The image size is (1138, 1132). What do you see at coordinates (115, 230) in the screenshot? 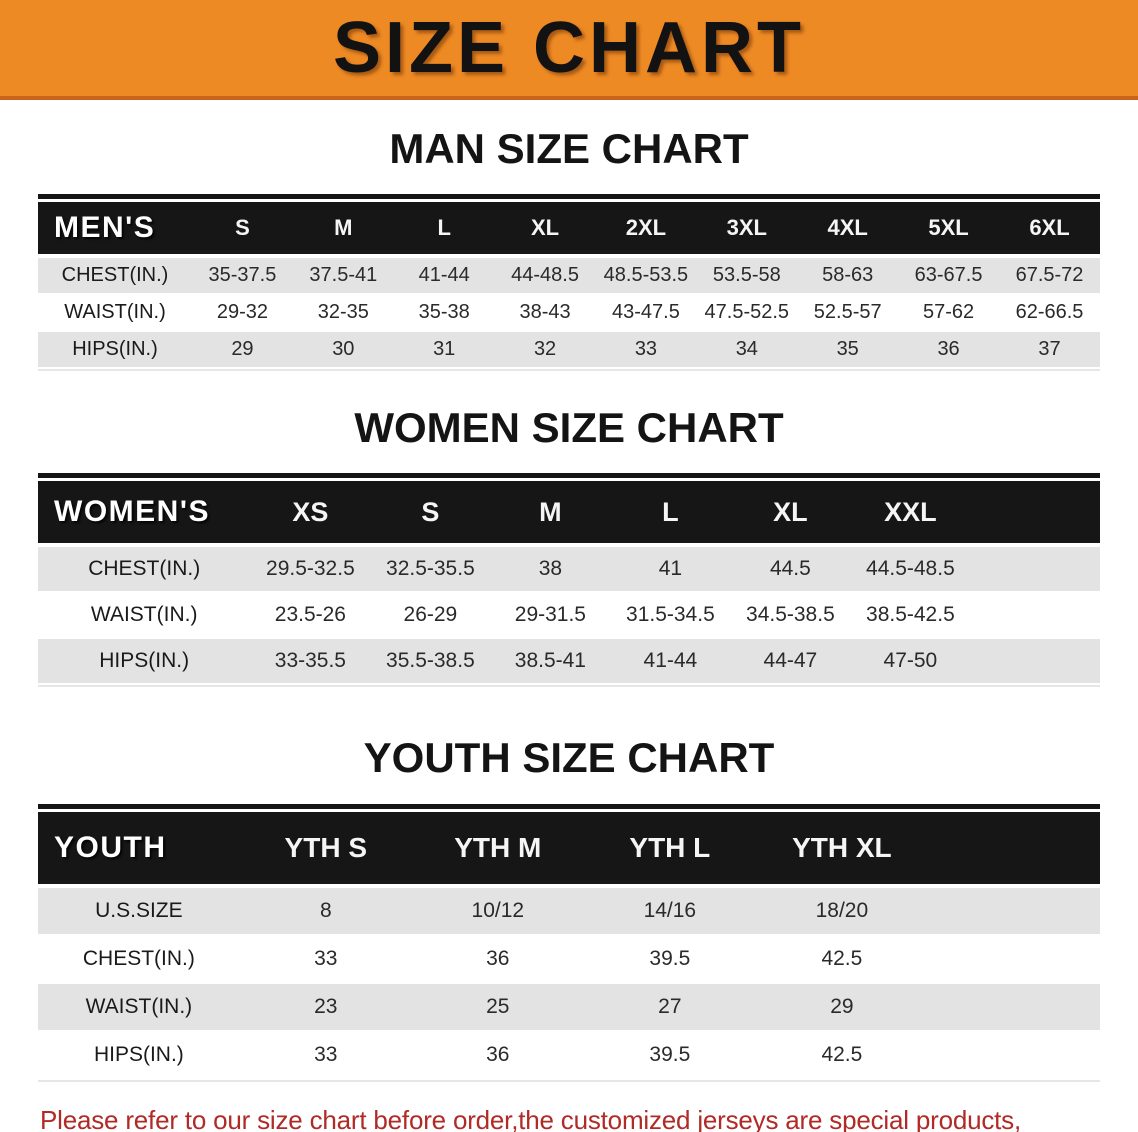
I see `table-group-label: MEN'S` at bounding box center [115, 230].